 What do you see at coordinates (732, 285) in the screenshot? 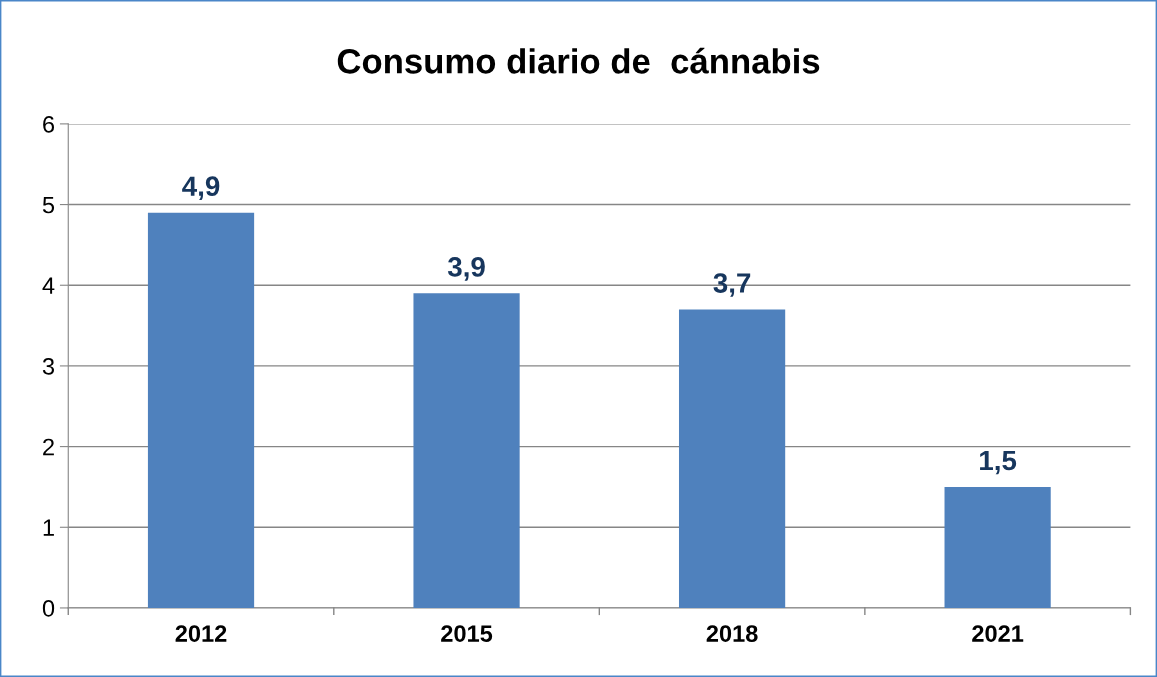
I see `data-label: 3,7` at bounding box center [732, 285].